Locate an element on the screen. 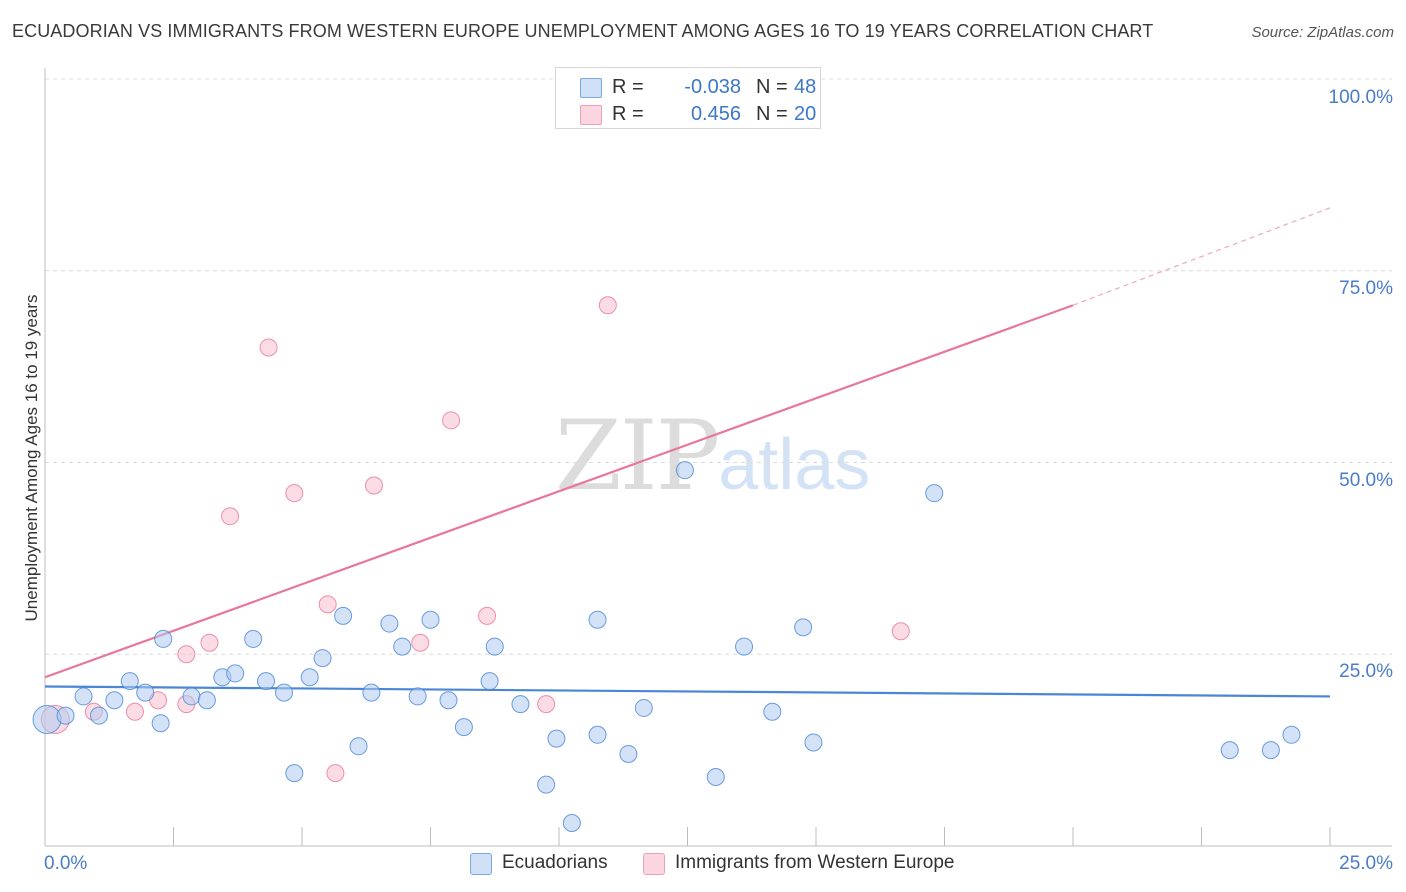 The height and width of the screenshot is (892, 1406). legend-r-value: 0.456 is located at coordinates (715, 114).